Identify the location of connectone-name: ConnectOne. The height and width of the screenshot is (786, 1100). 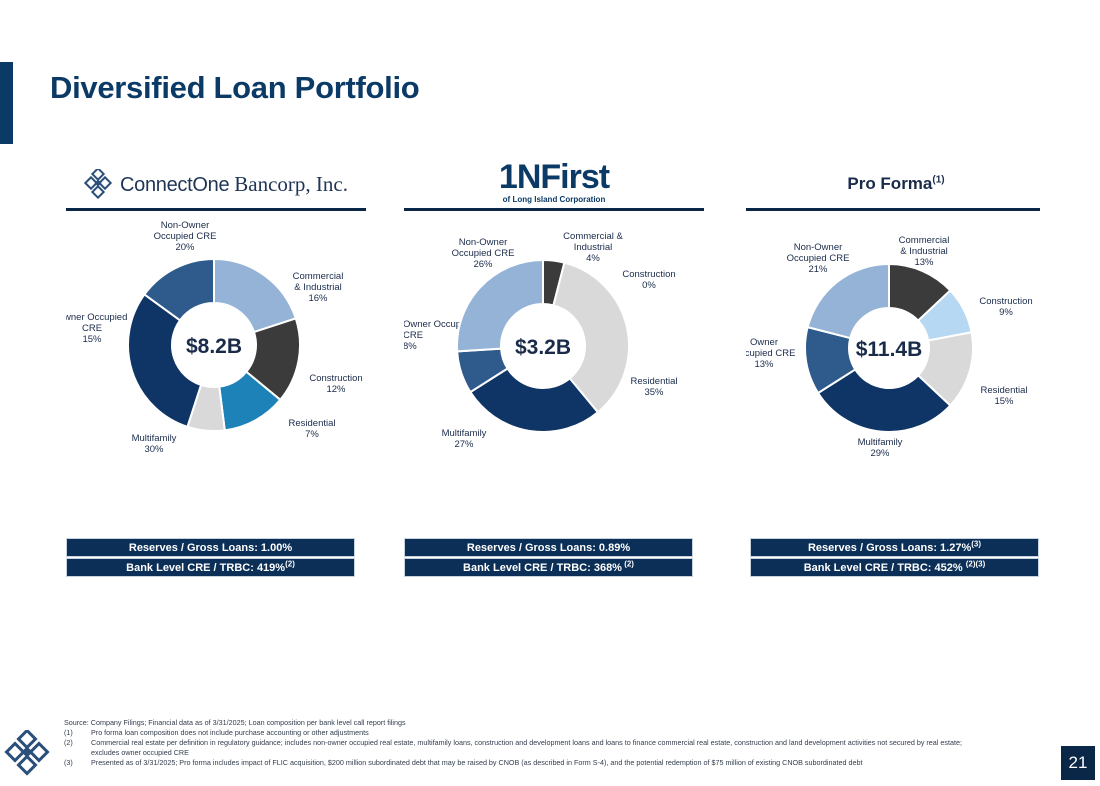
(174, 184).